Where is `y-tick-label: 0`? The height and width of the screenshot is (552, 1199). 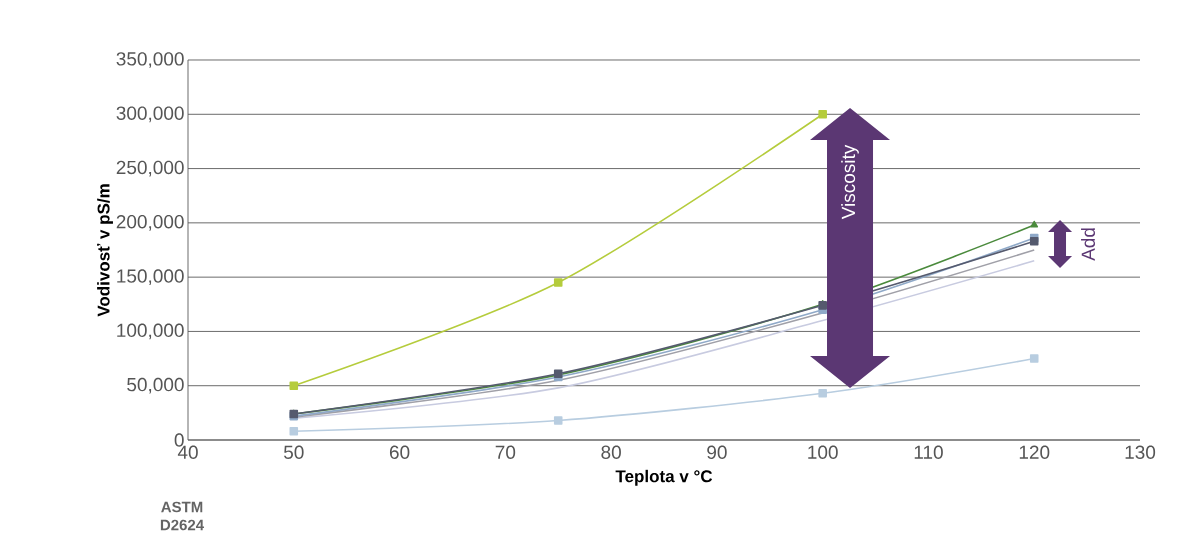
y-tick-label: 0 is located at coordinates (179, 440).